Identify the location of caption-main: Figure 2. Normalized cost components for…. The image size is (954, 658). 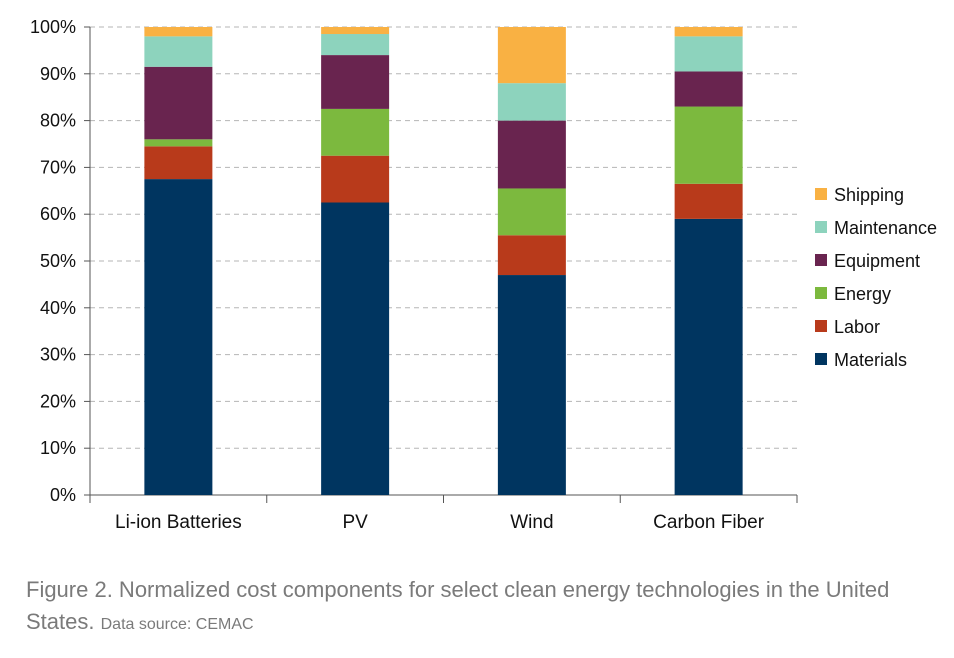
(458, 605).